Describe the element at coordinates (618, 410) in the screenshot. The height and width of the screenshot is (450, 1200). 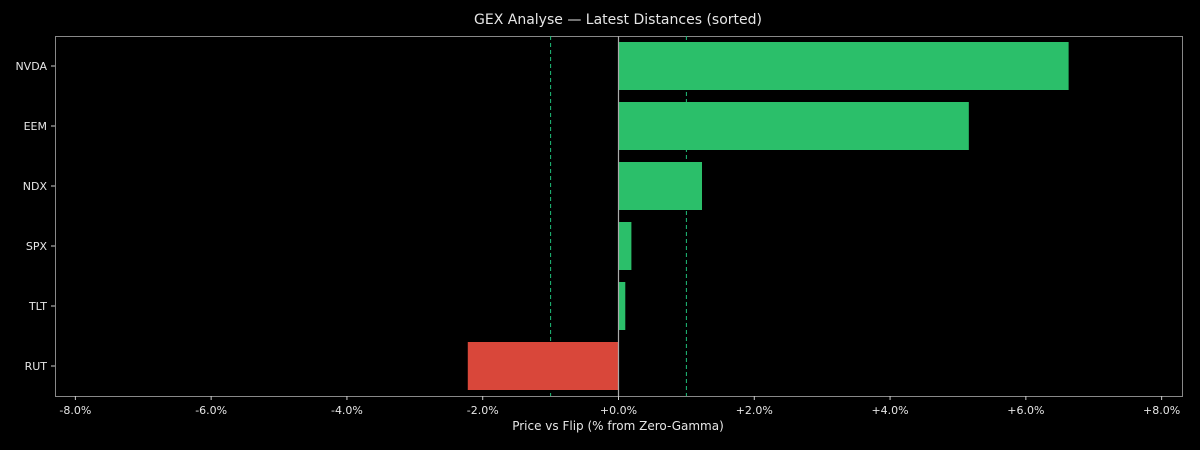
I see `x-tick-label: +0.0%` at that location.